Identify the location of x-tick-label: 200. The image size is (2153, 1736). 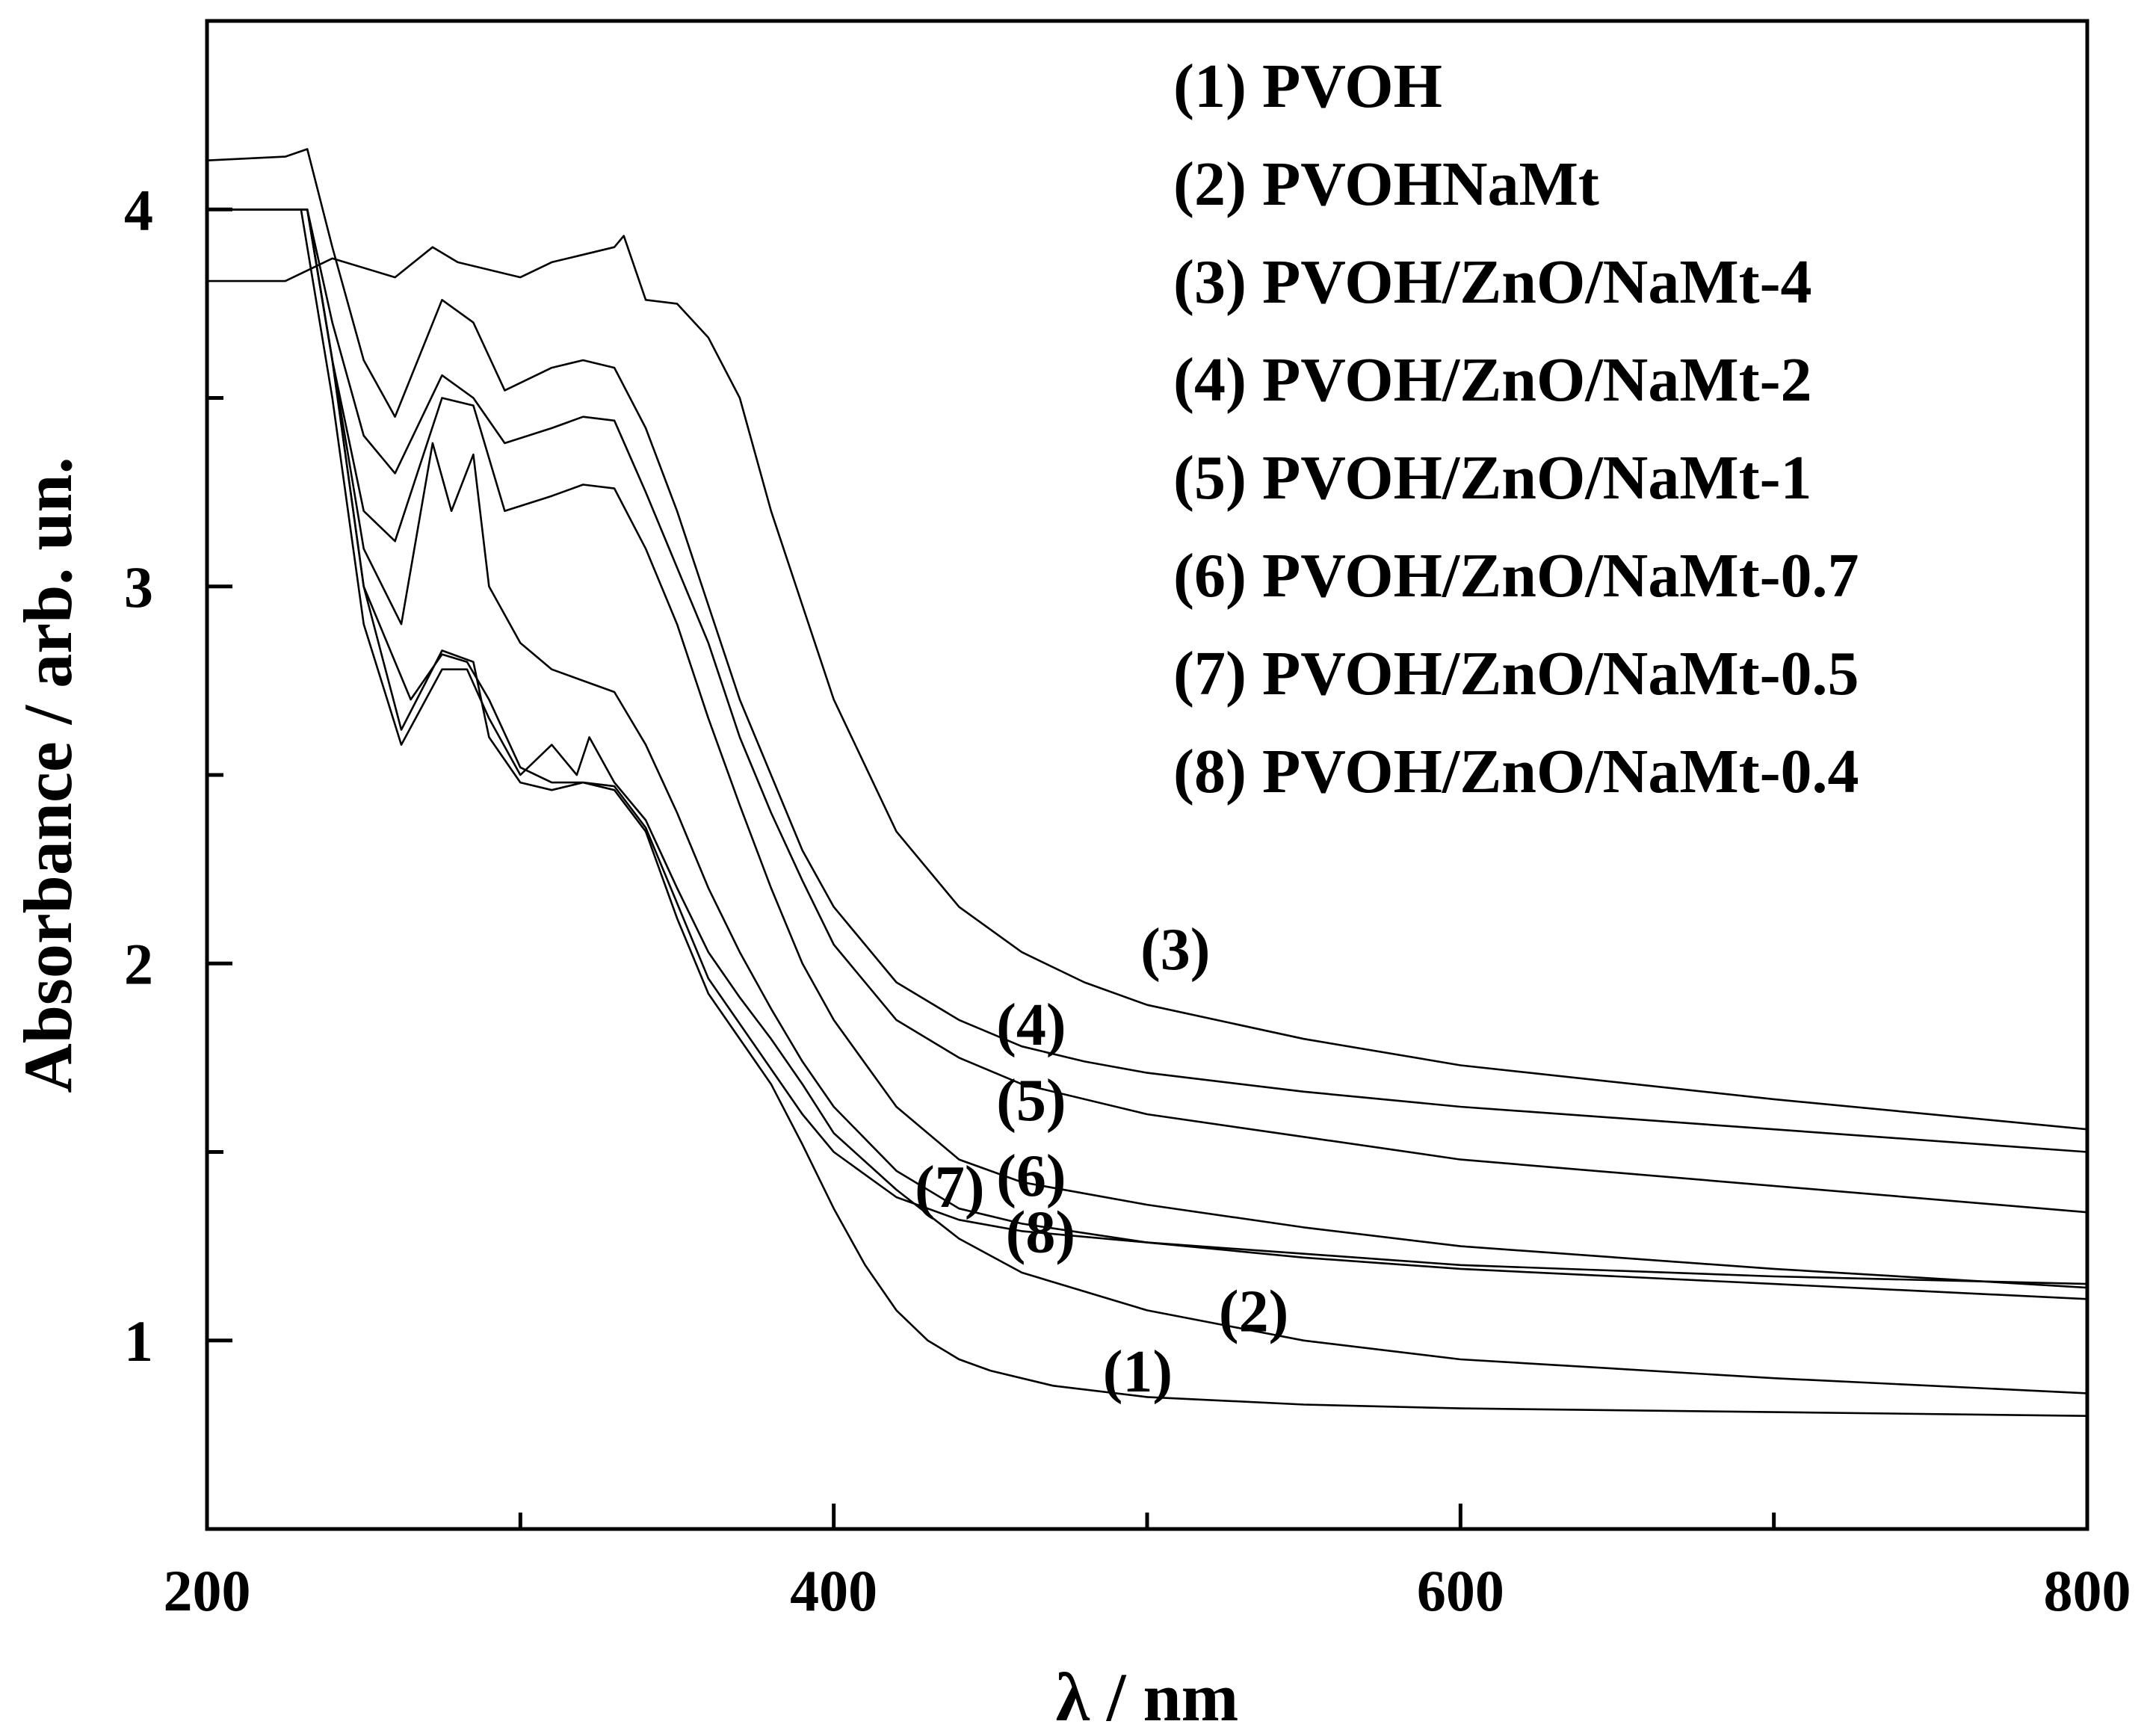
(208, 1590).